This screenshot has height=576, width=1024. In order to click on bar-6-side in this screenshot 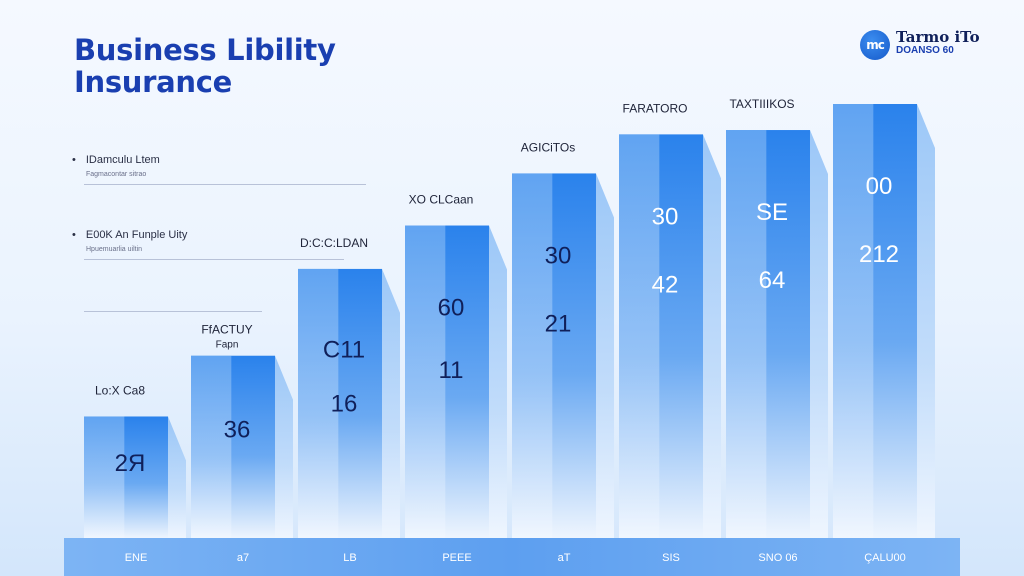, I will do `click(712, 336)`.